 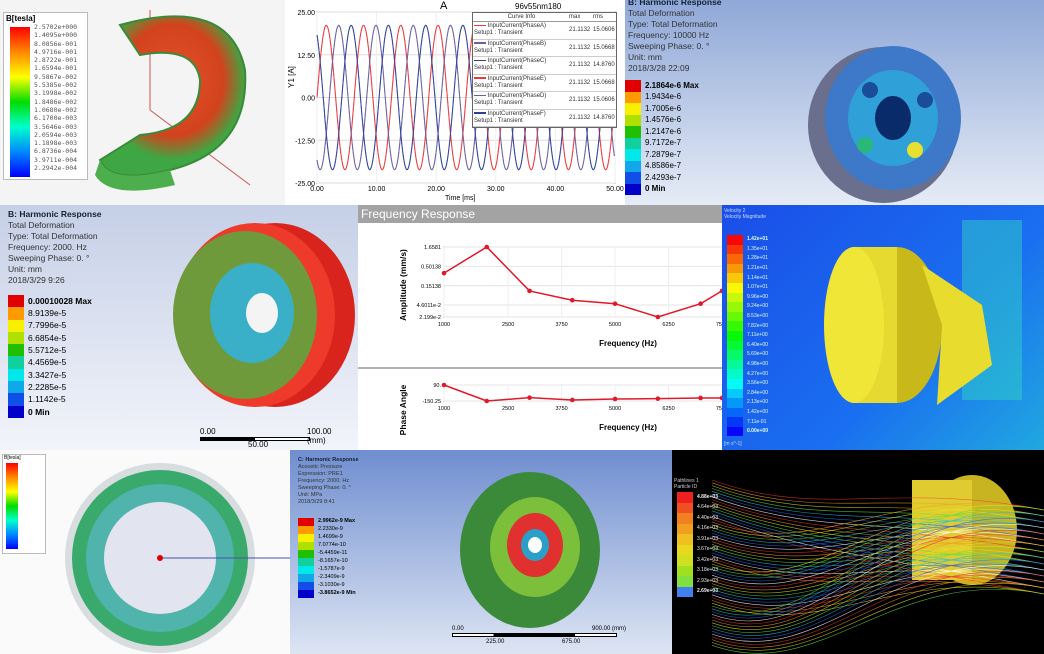 I want to click on legend-row: 2.13e+00, so click(x=747, y=403).